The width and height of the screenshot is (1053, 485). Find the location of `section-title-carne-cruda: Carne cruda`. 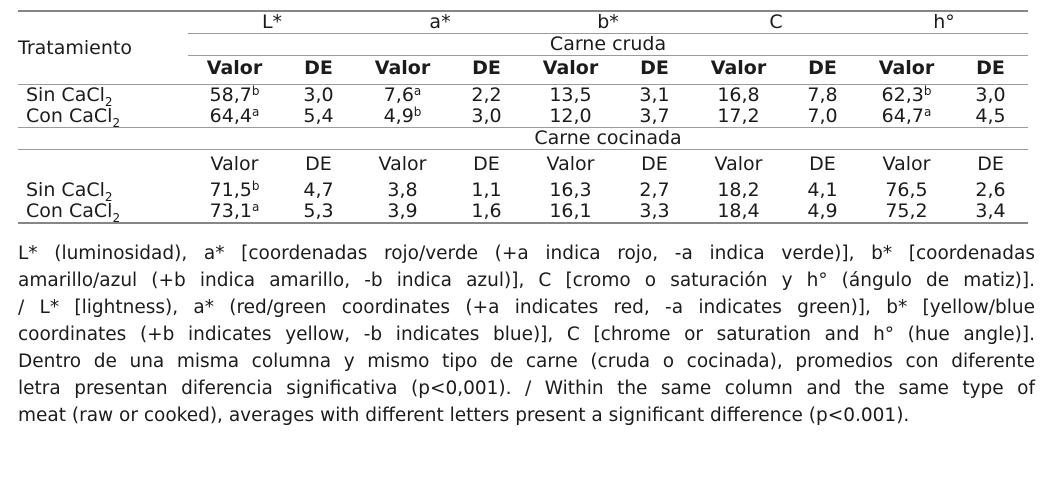

section-title-carne-cruda: Carne cruda is located at coordinates (608, 44).